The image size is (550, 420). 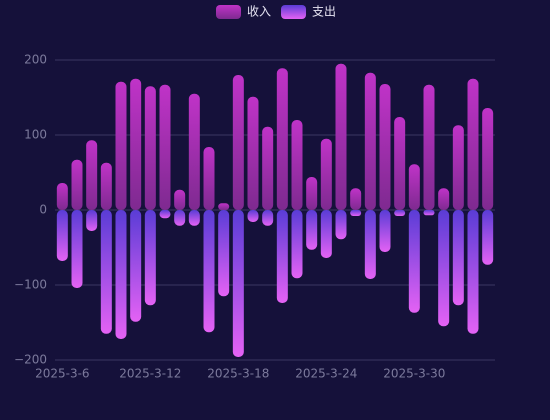 I want to click on x-tick-label: 2025-3-18, so click(x=238, y=374).